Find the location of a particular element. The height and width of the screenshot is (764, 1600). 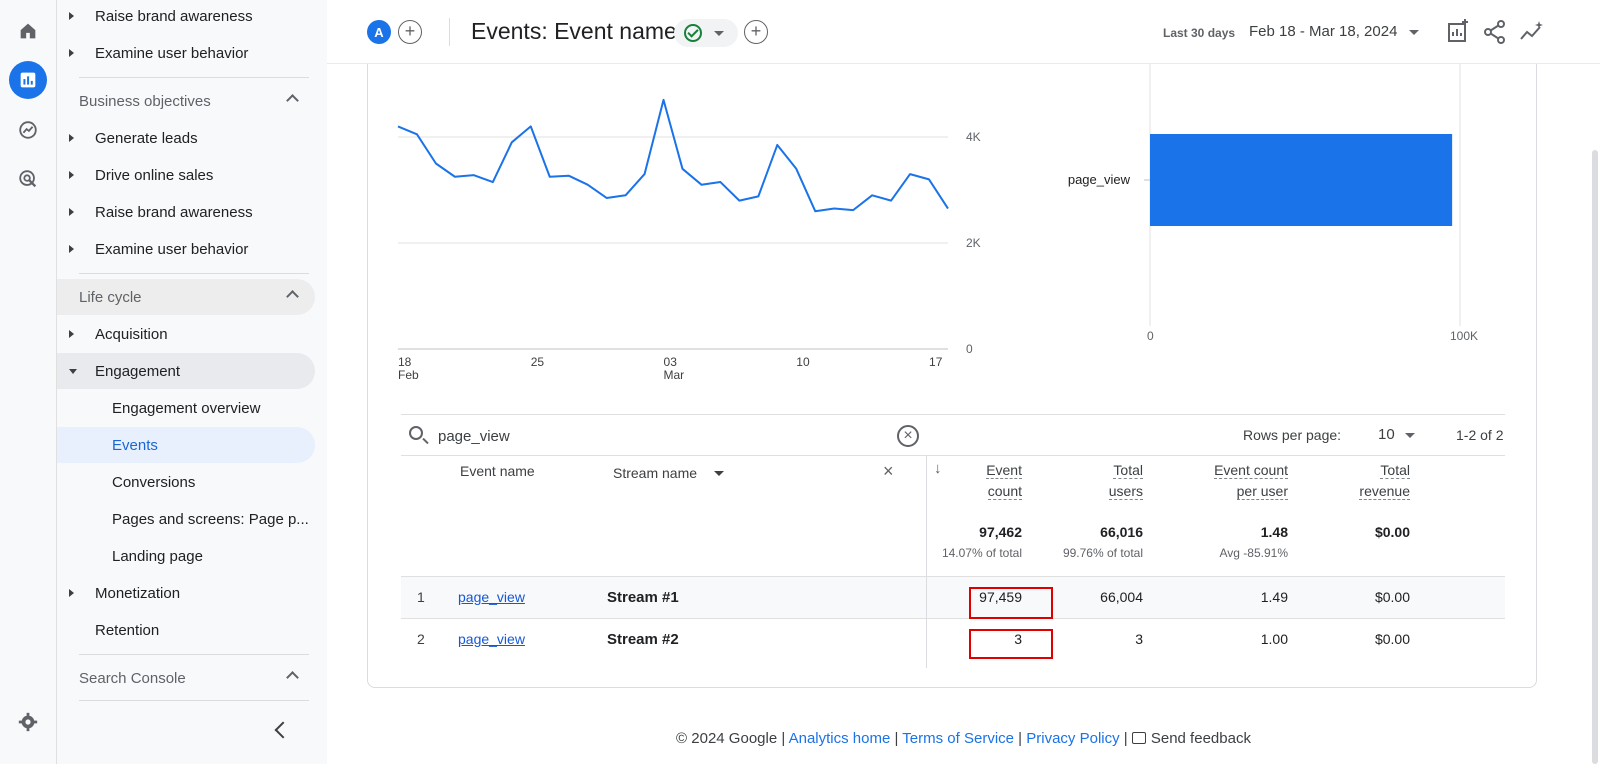

stream-dropdown-caret-icon is located at coordinates (719, 473).